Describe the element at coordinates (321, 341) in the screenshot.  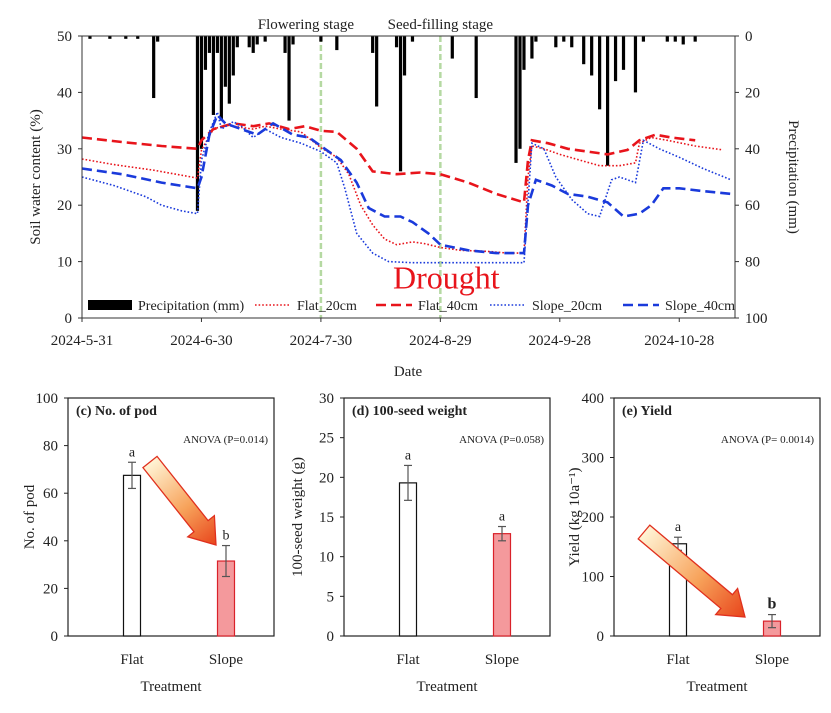
I see `x-tick-label: 2024-7-30` at that location.